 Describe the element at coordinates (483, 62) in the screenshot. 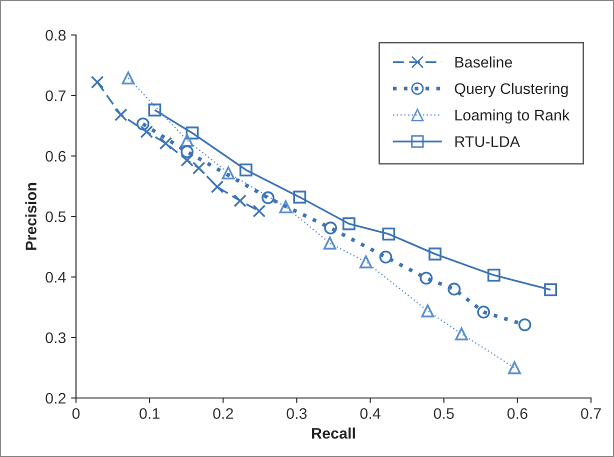

I see `legend-label: Baseline` at that location.